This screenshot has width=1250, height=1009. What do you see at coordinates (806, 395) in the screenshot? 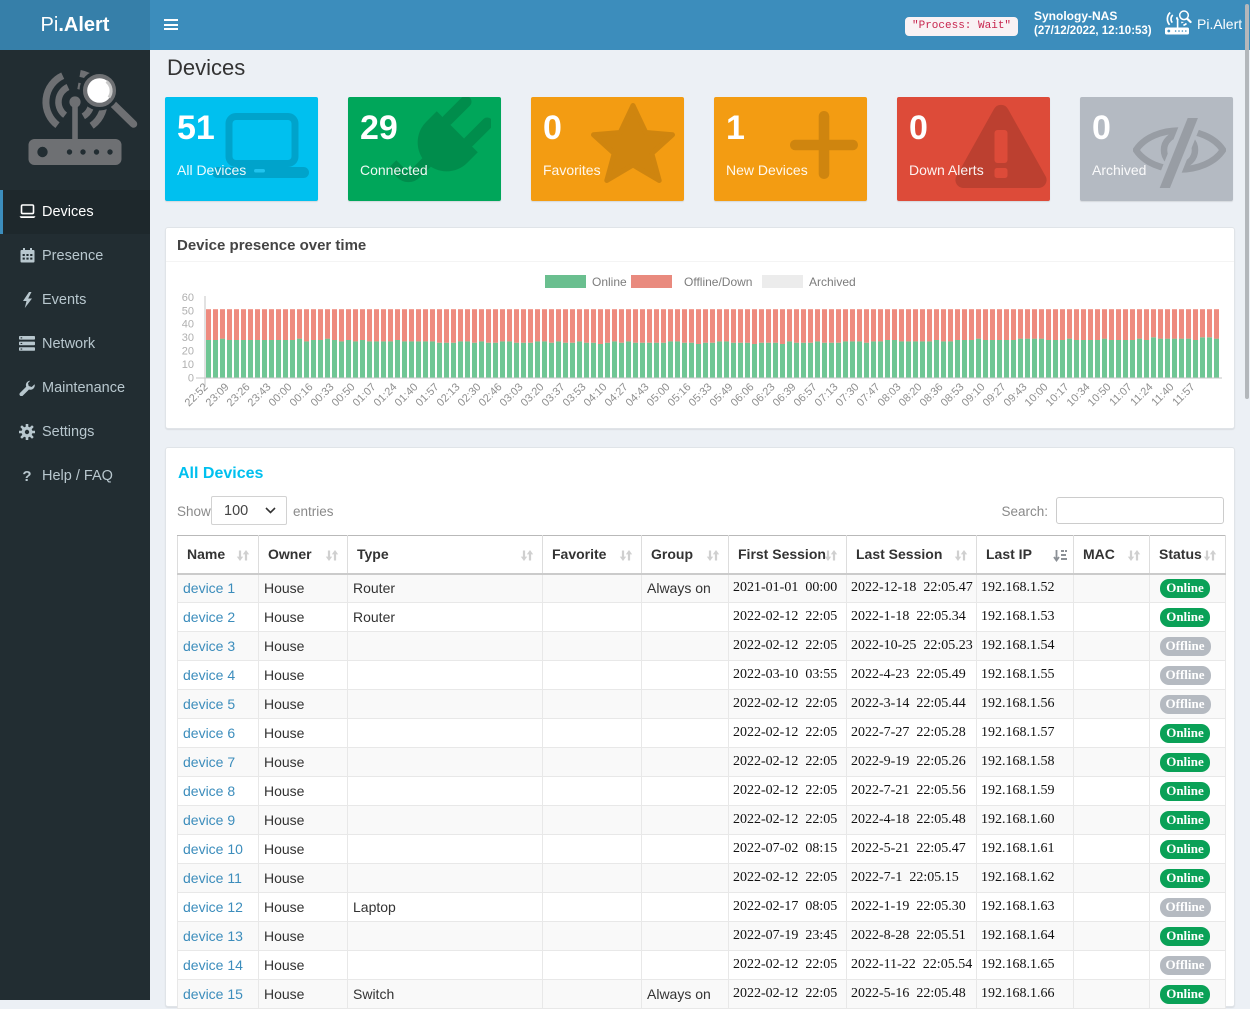
I see `svg-text: 06:57` at bounding box center [806, 395].